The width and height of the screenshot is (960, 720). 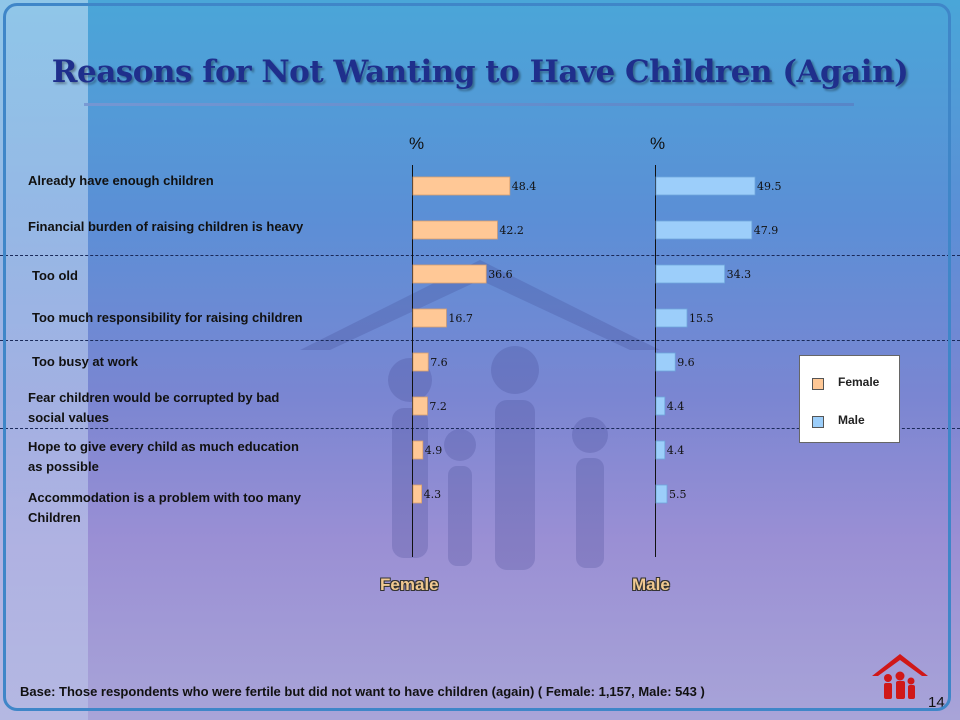 What do you see at coordinates (121, 180) in the screenshot?
I see `category-label-line: Already have enough children` at bounding box center [121, 180].